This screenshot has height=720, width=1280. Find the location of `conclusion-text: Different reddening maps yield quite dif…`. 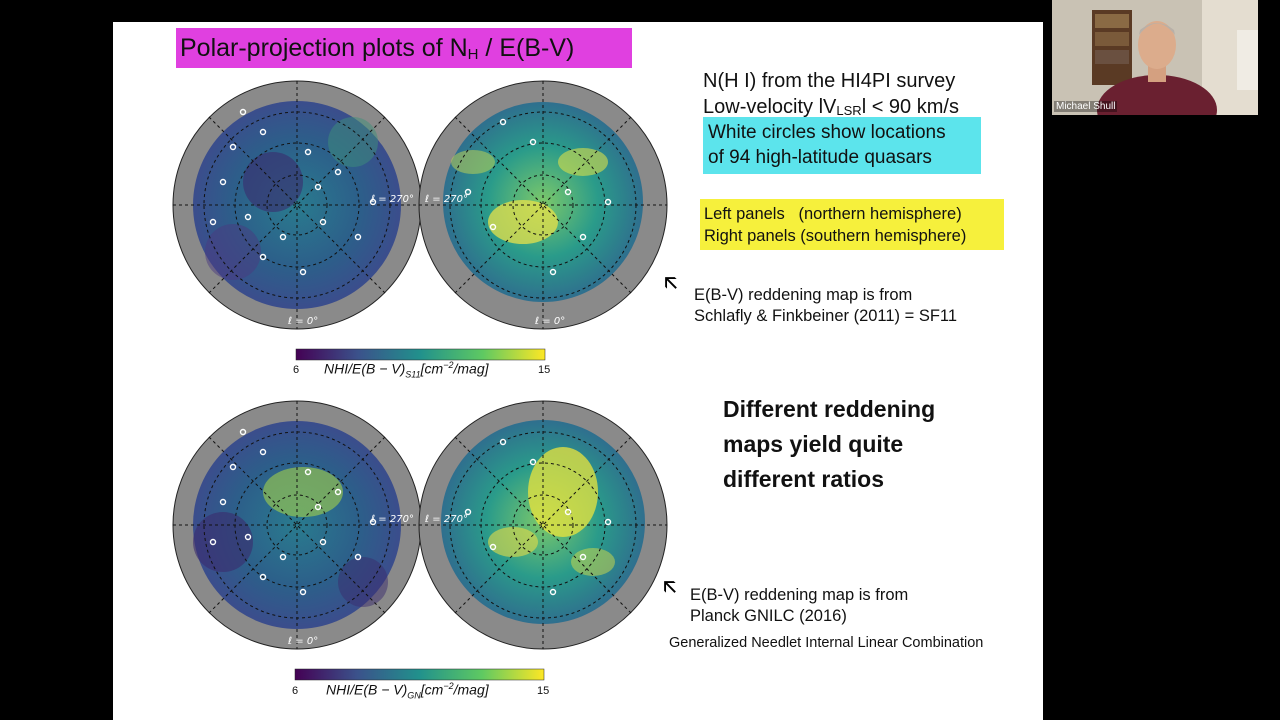

conclusion-text: Different reddening maps yield quite dif… is located at coordinates (829, 444).